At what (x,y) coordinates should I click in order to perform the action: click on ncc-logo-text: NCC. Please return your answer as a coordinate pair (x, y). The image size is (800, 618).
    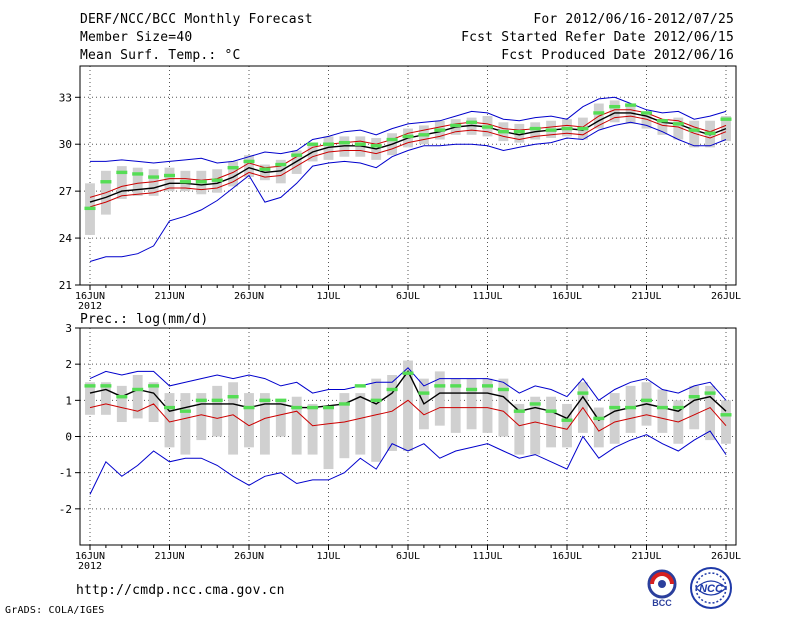
    Looking at the image, I should click on (711, 589).